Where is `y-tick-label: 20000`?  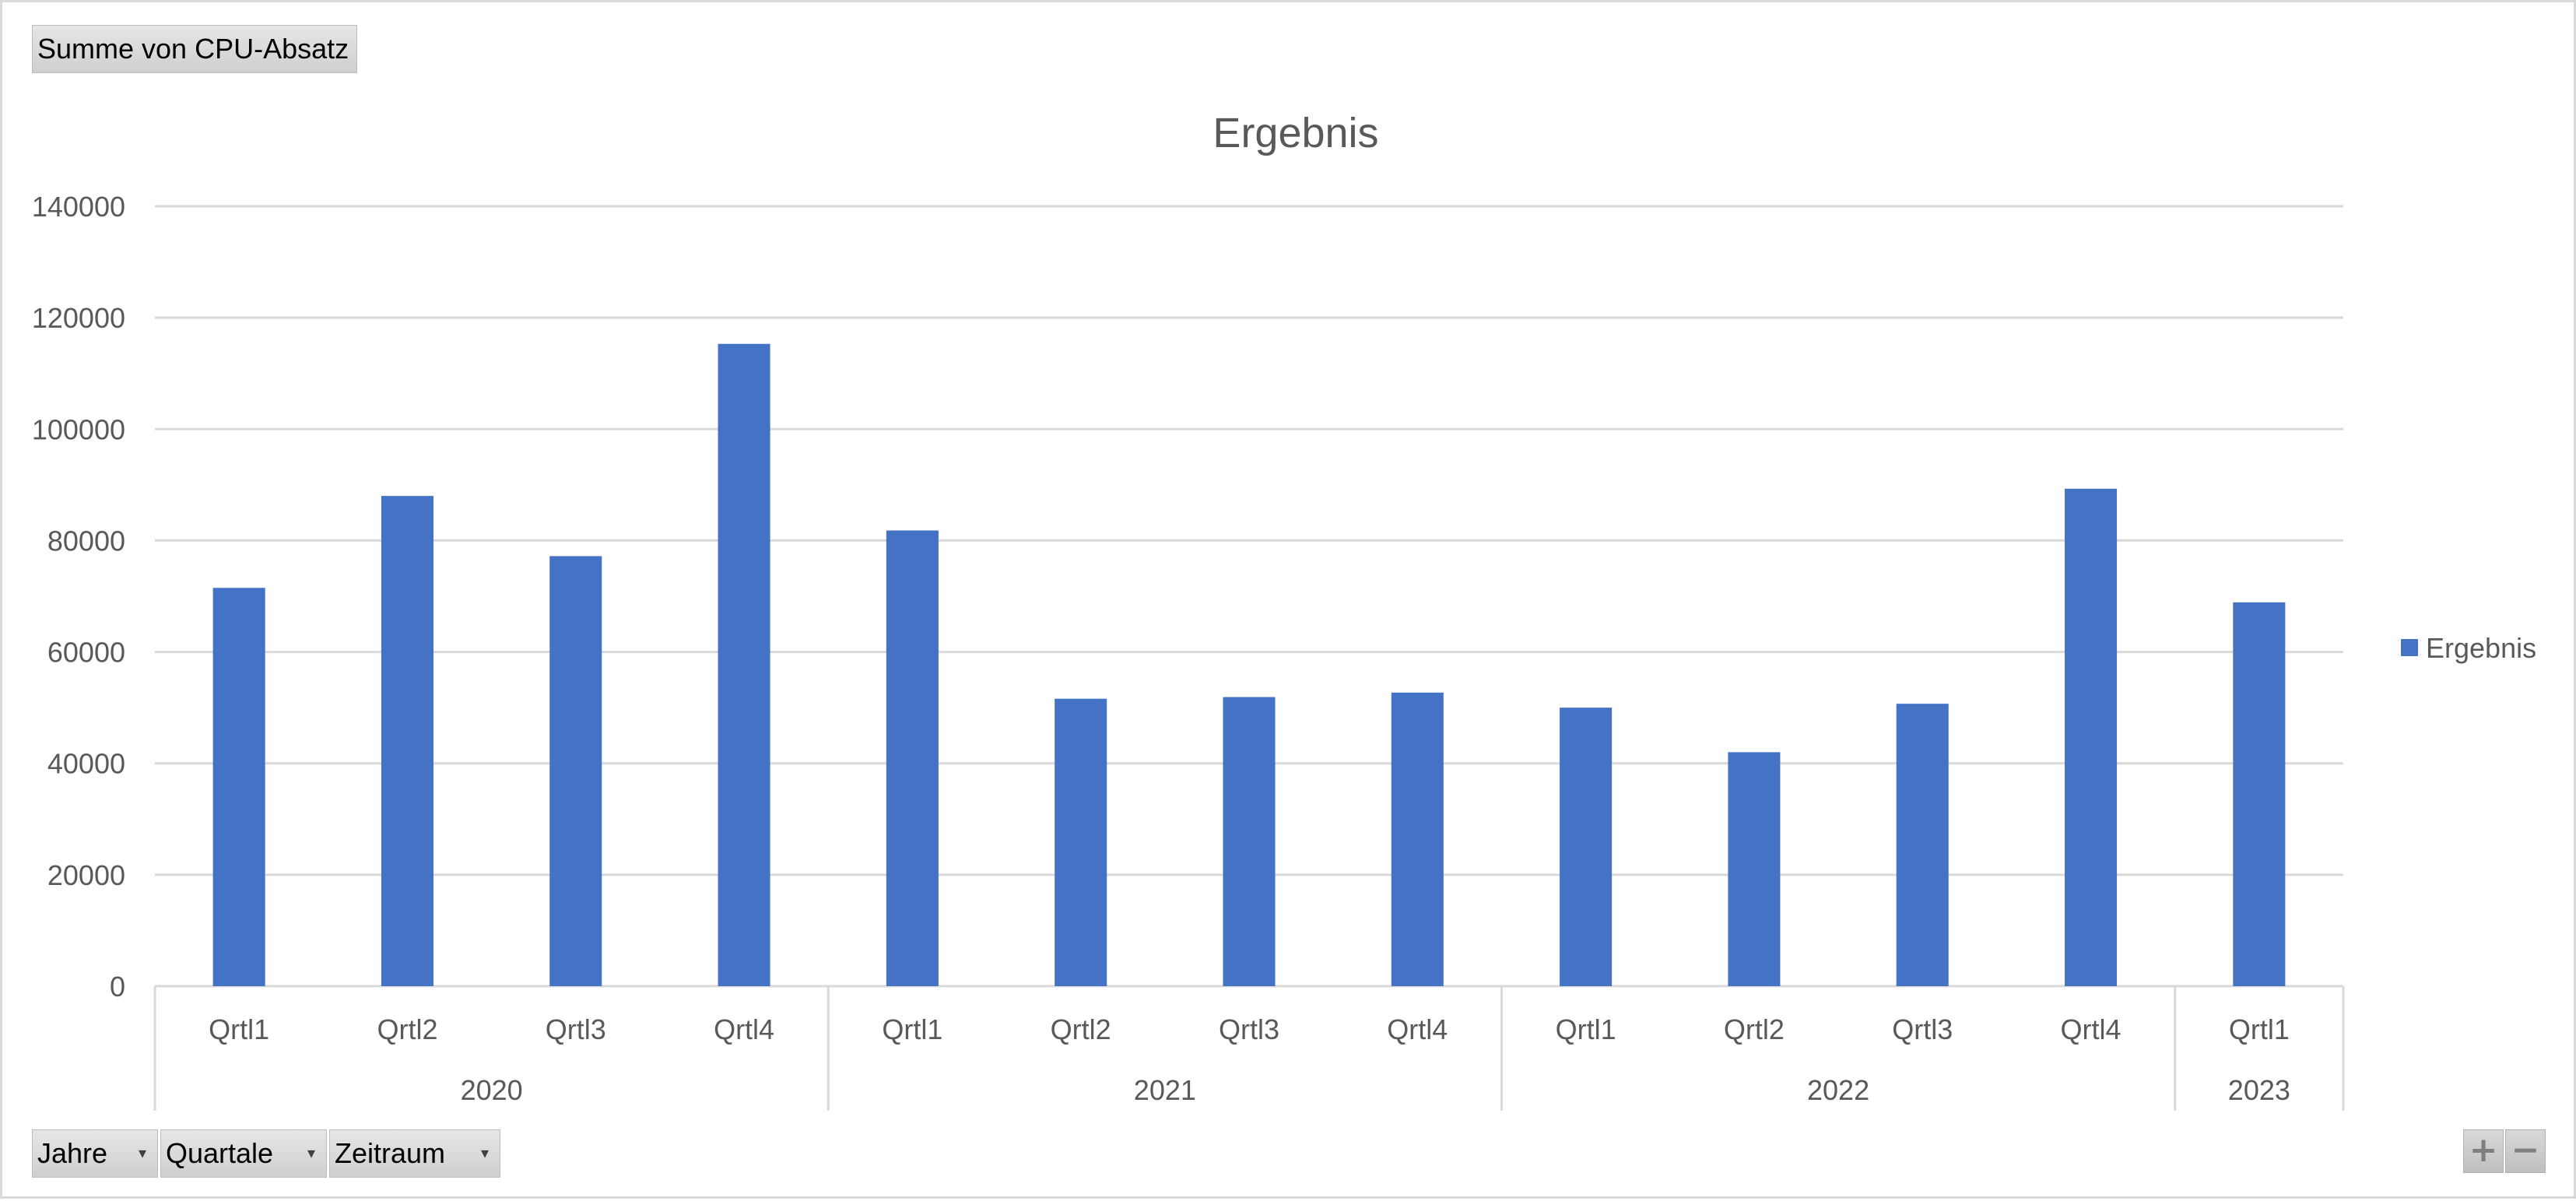
y-tick-label: 20000 is located at coordinates (86, 875).